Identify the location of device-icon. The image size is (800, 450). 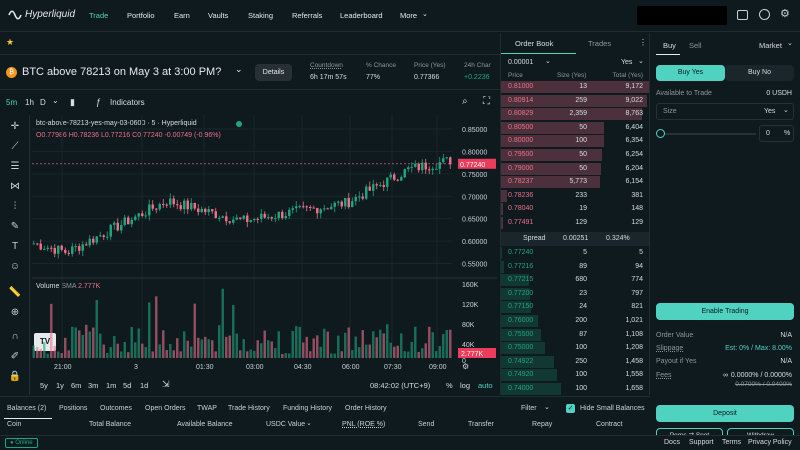
(742, 15).